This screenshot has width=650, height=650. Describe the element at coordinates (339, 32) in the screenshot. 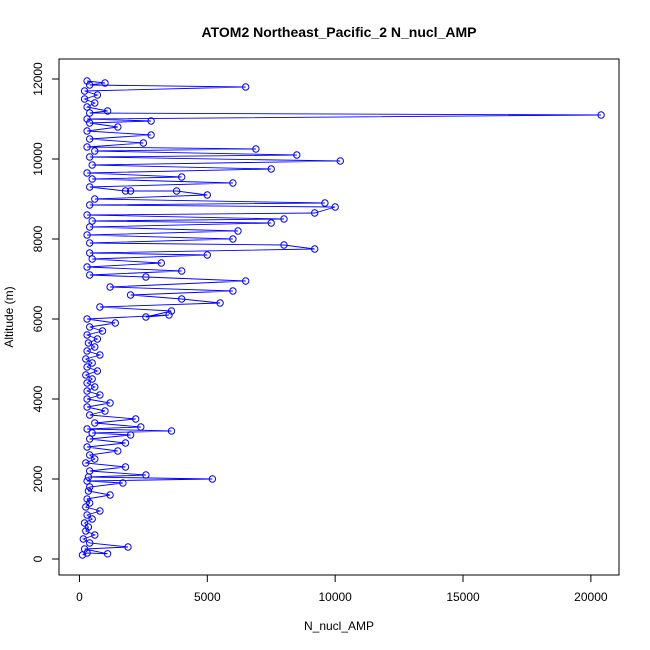

I see `chart-title: ATOM2 Northeast_Pacific_2 N_nucl_AMP` at that location.